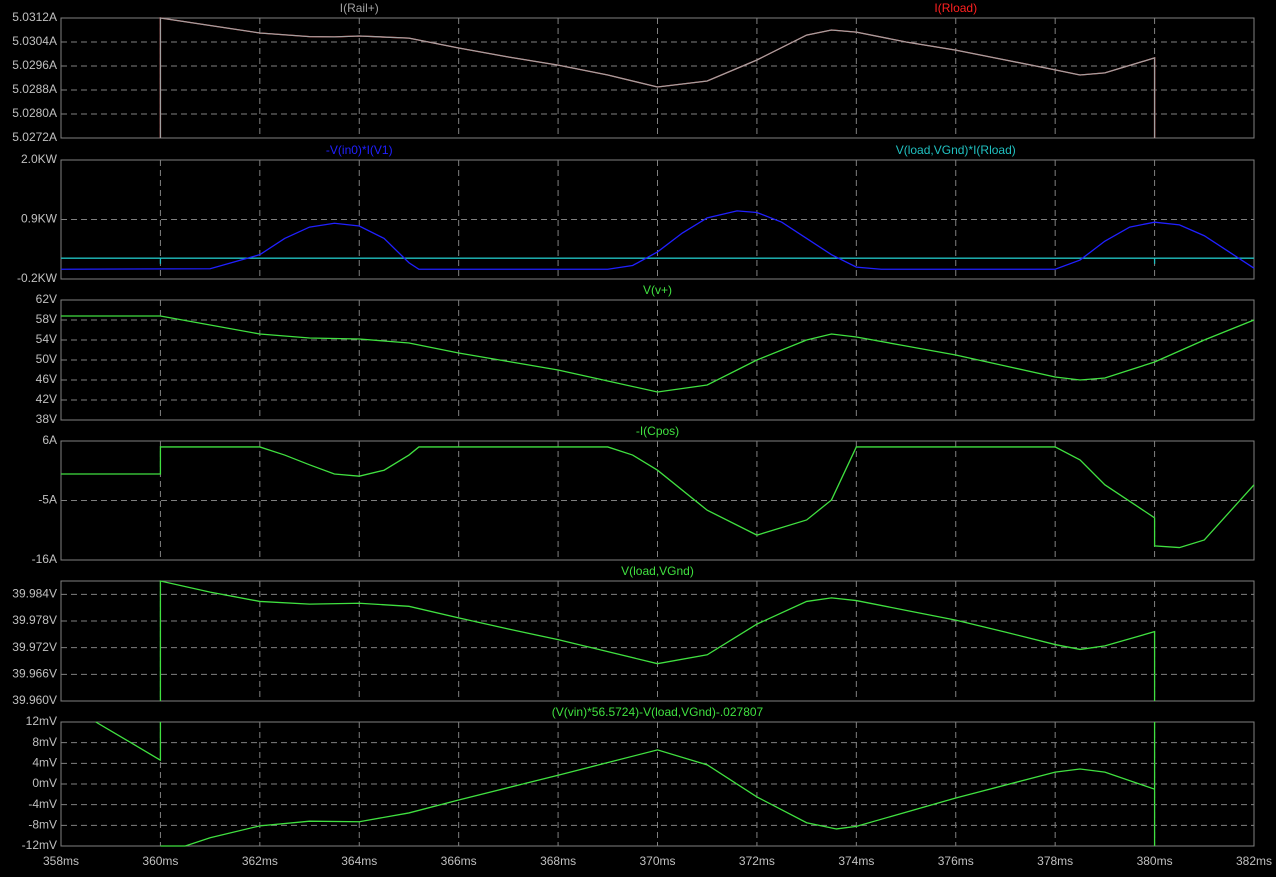 Image resolution: width=1276 pixels, height=877 pixels. I want to click on y-tick-label: 5.0288A, so click(34, 89).